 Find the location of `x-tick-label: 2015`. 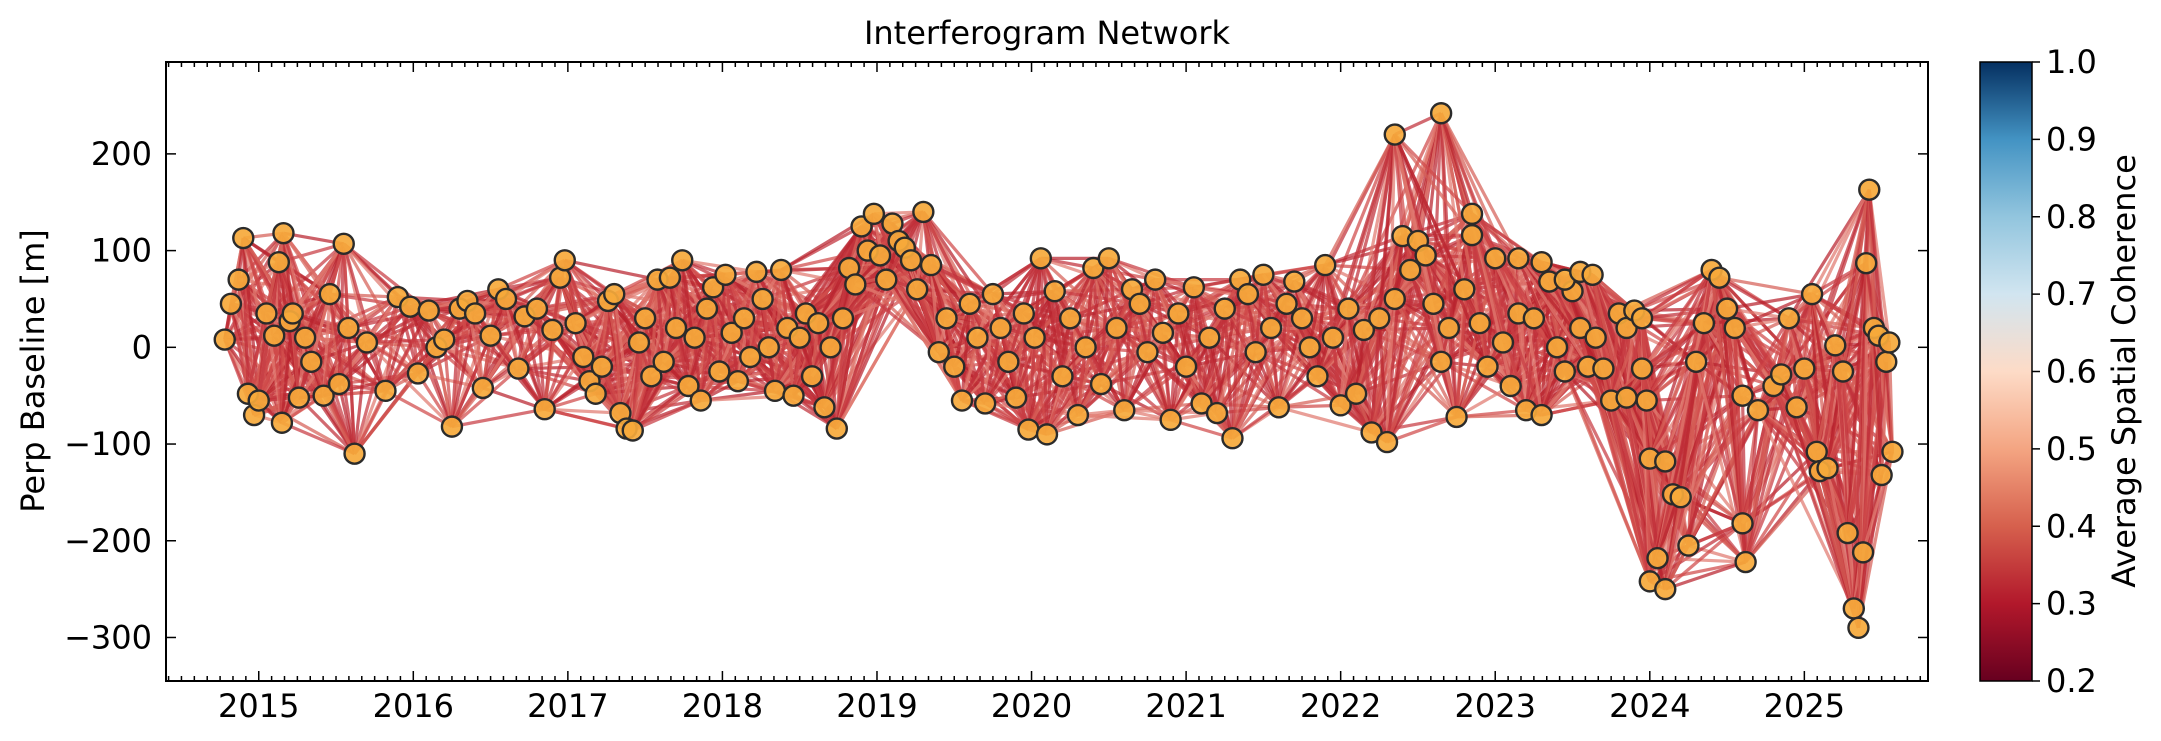

x-tick-label: 2015 is located at coordinates (258, 706).